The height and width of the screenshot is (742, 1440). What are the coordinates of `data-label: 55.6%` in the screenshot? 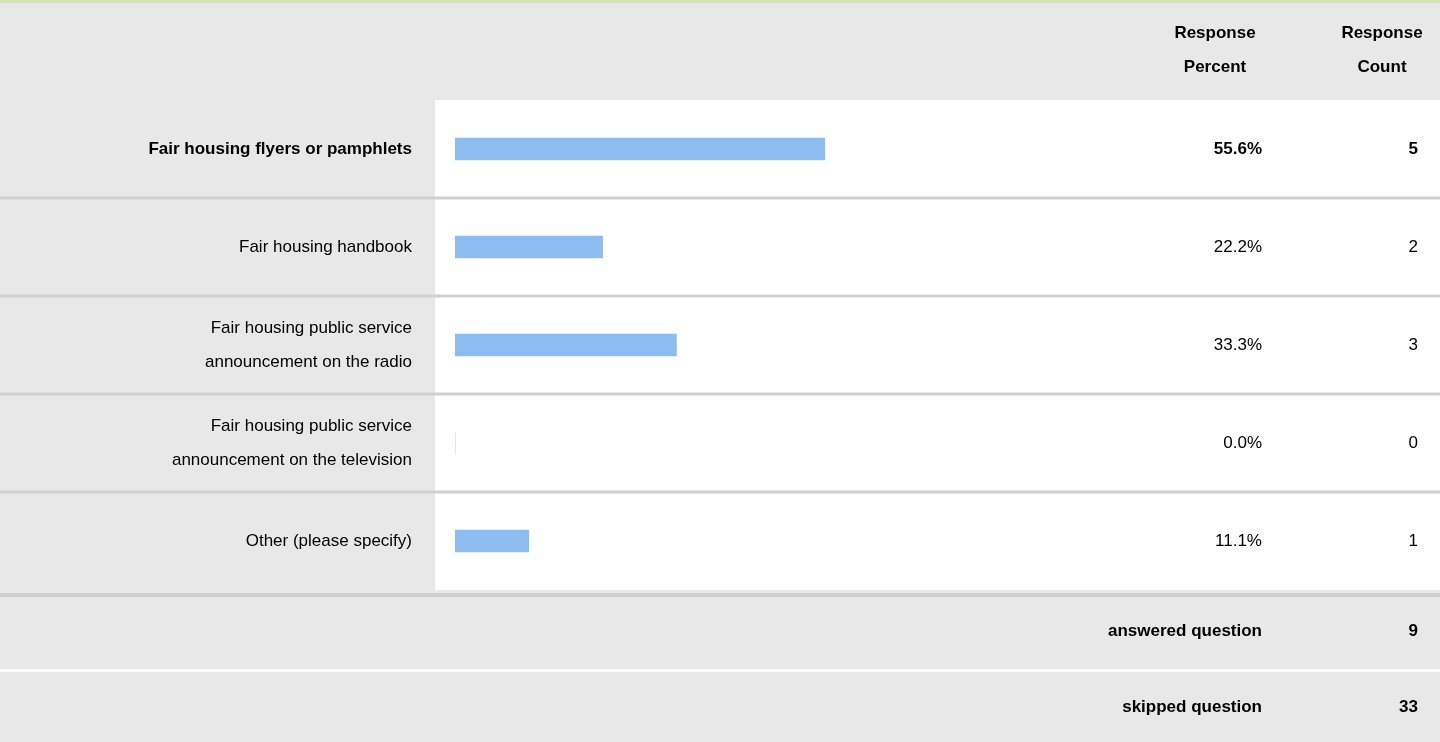 It's located at (1237, 148).